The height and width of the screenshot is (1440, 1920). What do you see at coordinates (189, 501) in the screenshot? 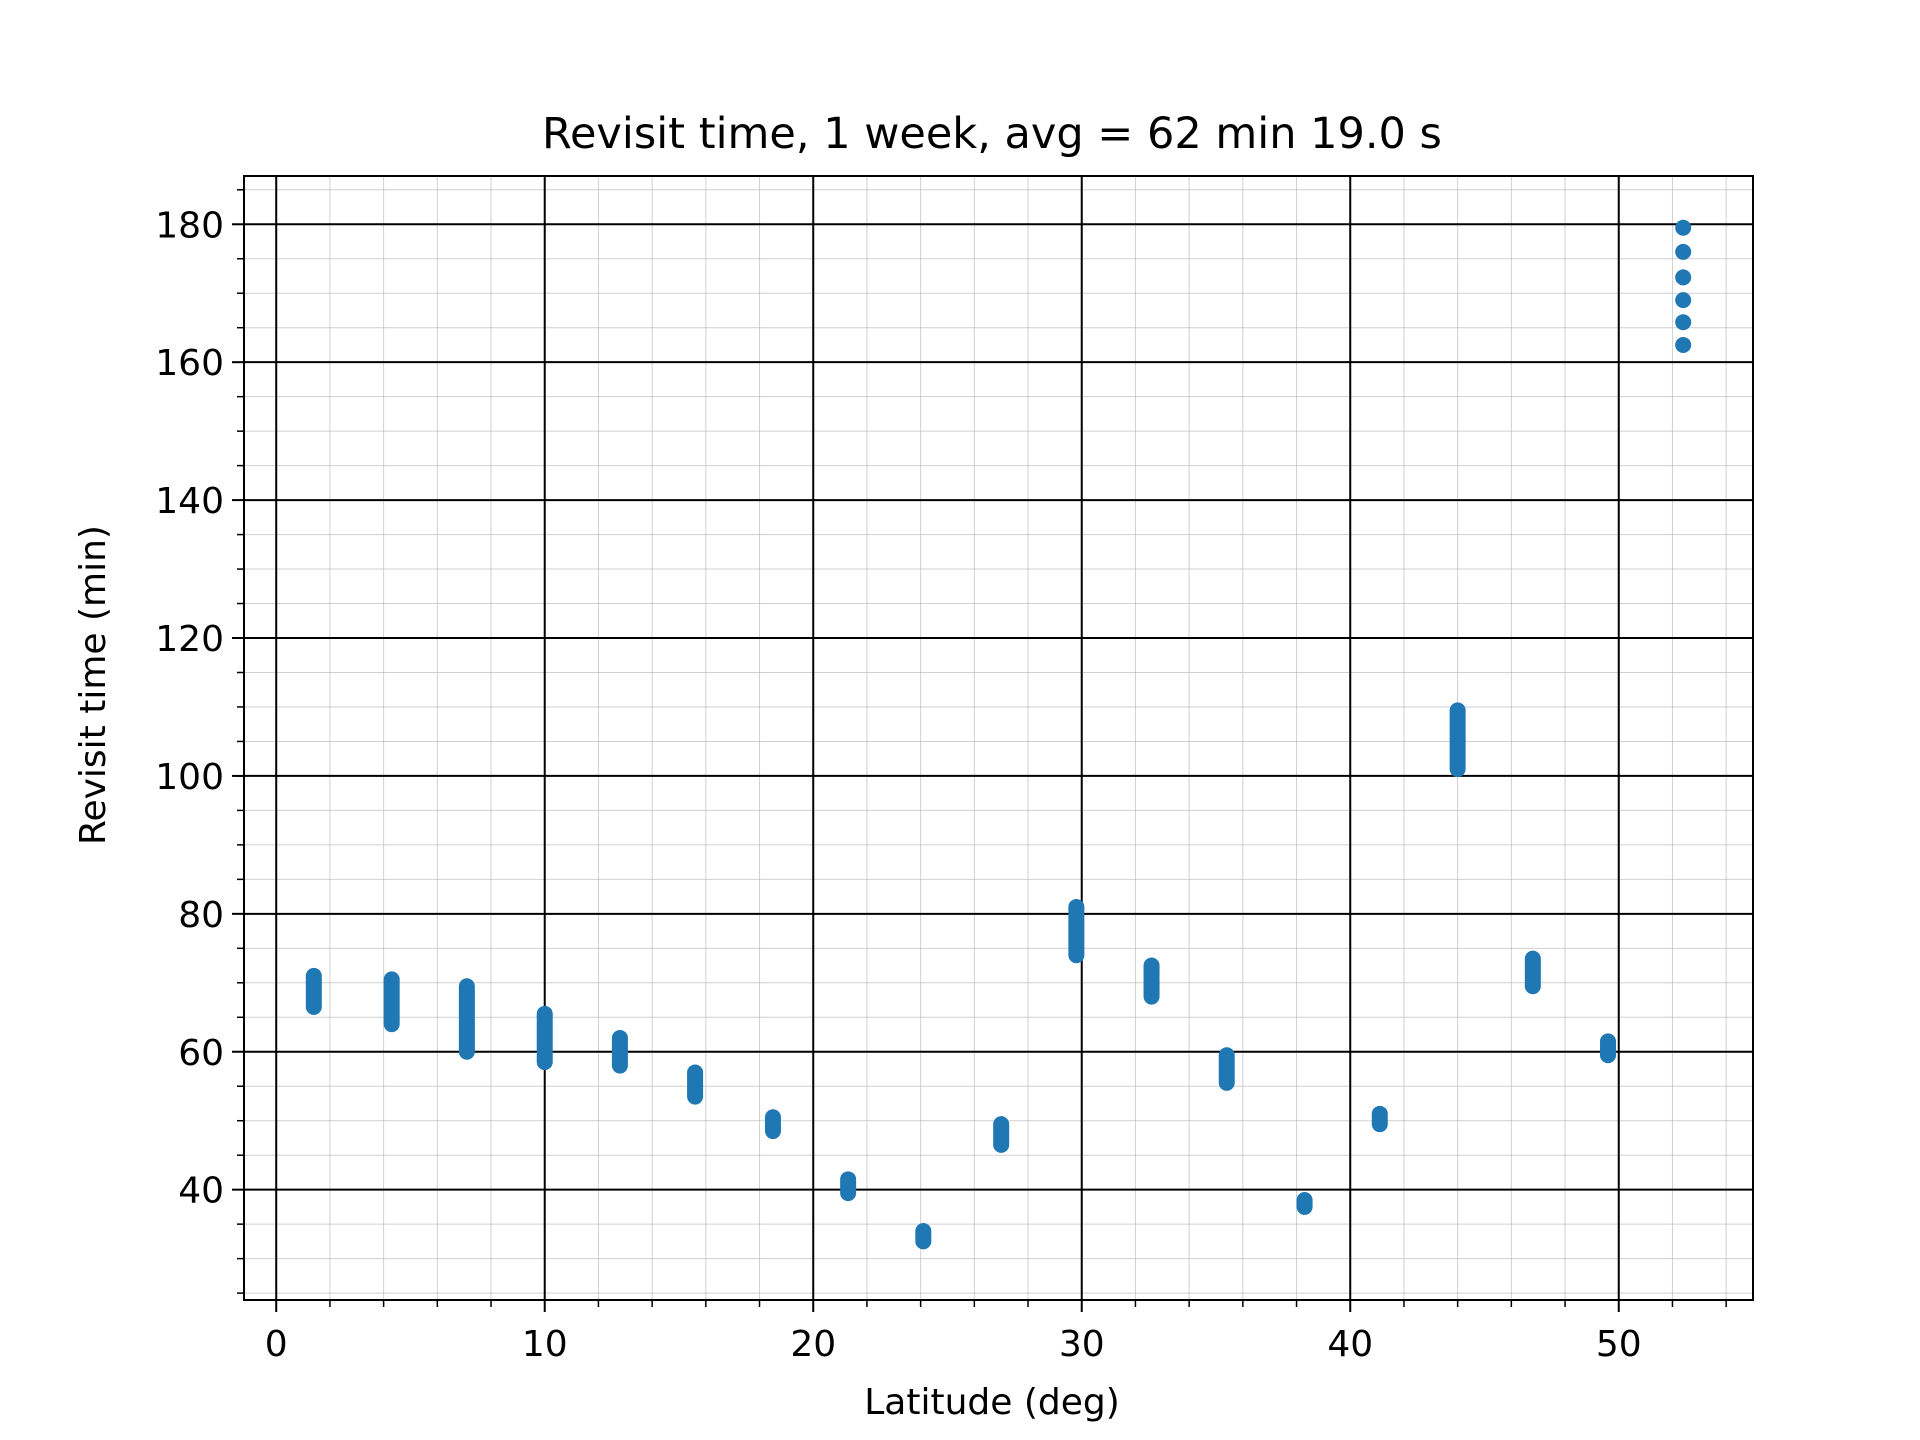
I see `y-tick-label: 140` at bounding box center [189, 501].